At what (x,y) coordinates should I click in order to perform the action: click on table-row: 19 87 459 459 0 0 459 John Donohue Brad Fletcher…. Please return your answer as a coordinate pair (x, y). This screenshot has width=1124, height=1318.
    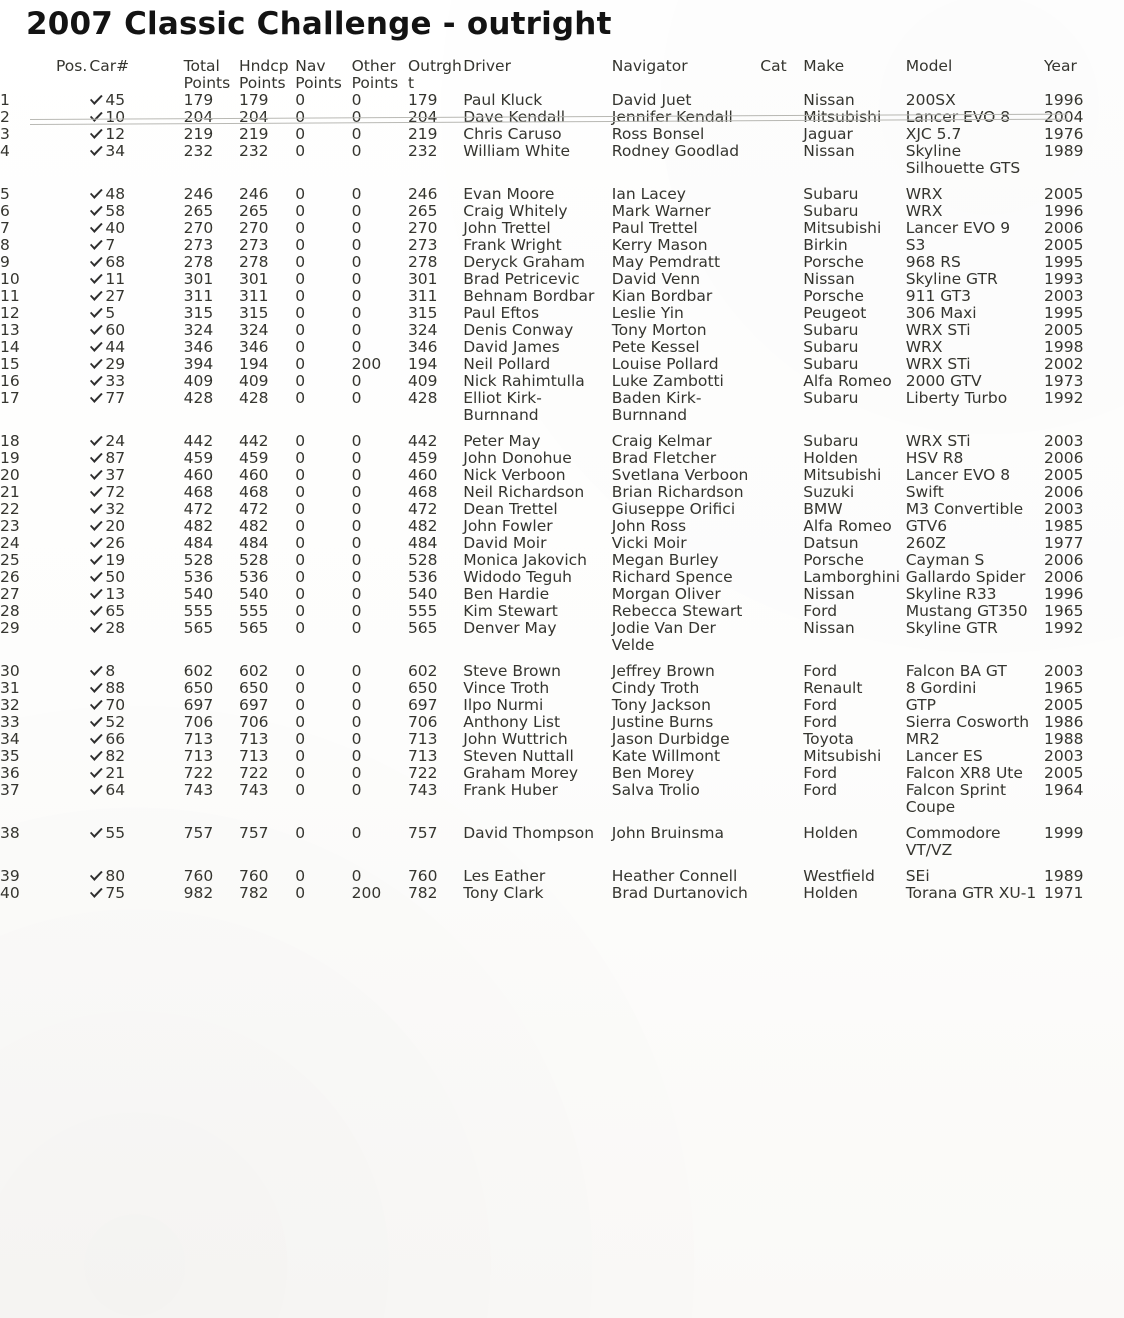
    Looking at the image, I should click on (562, 458).